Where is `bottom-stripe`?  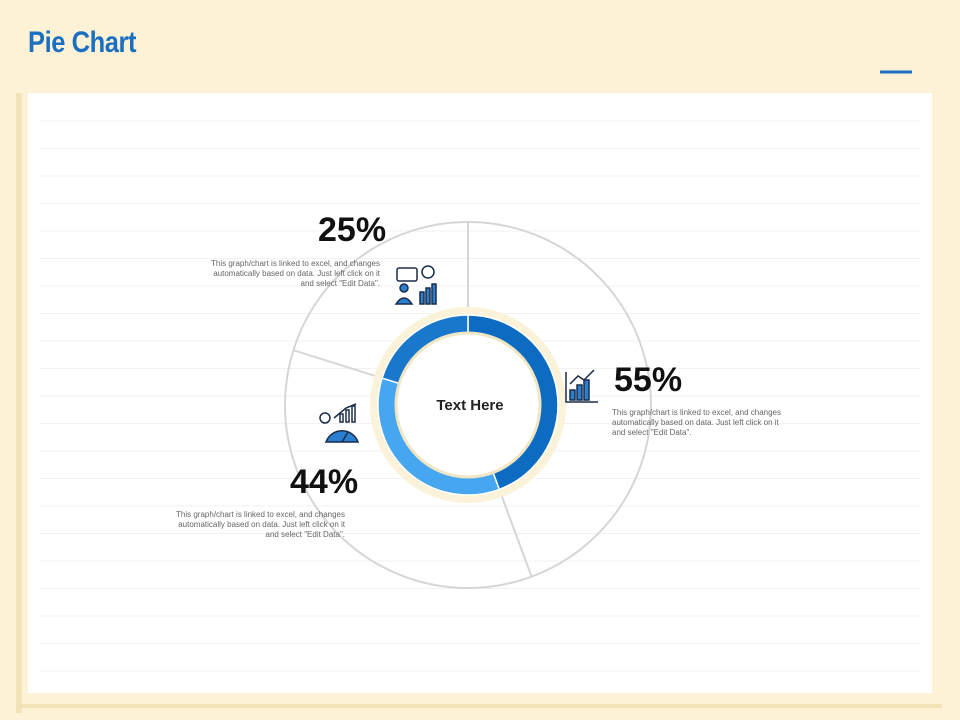
bottom-stripe is located at coordinates (482, 706).